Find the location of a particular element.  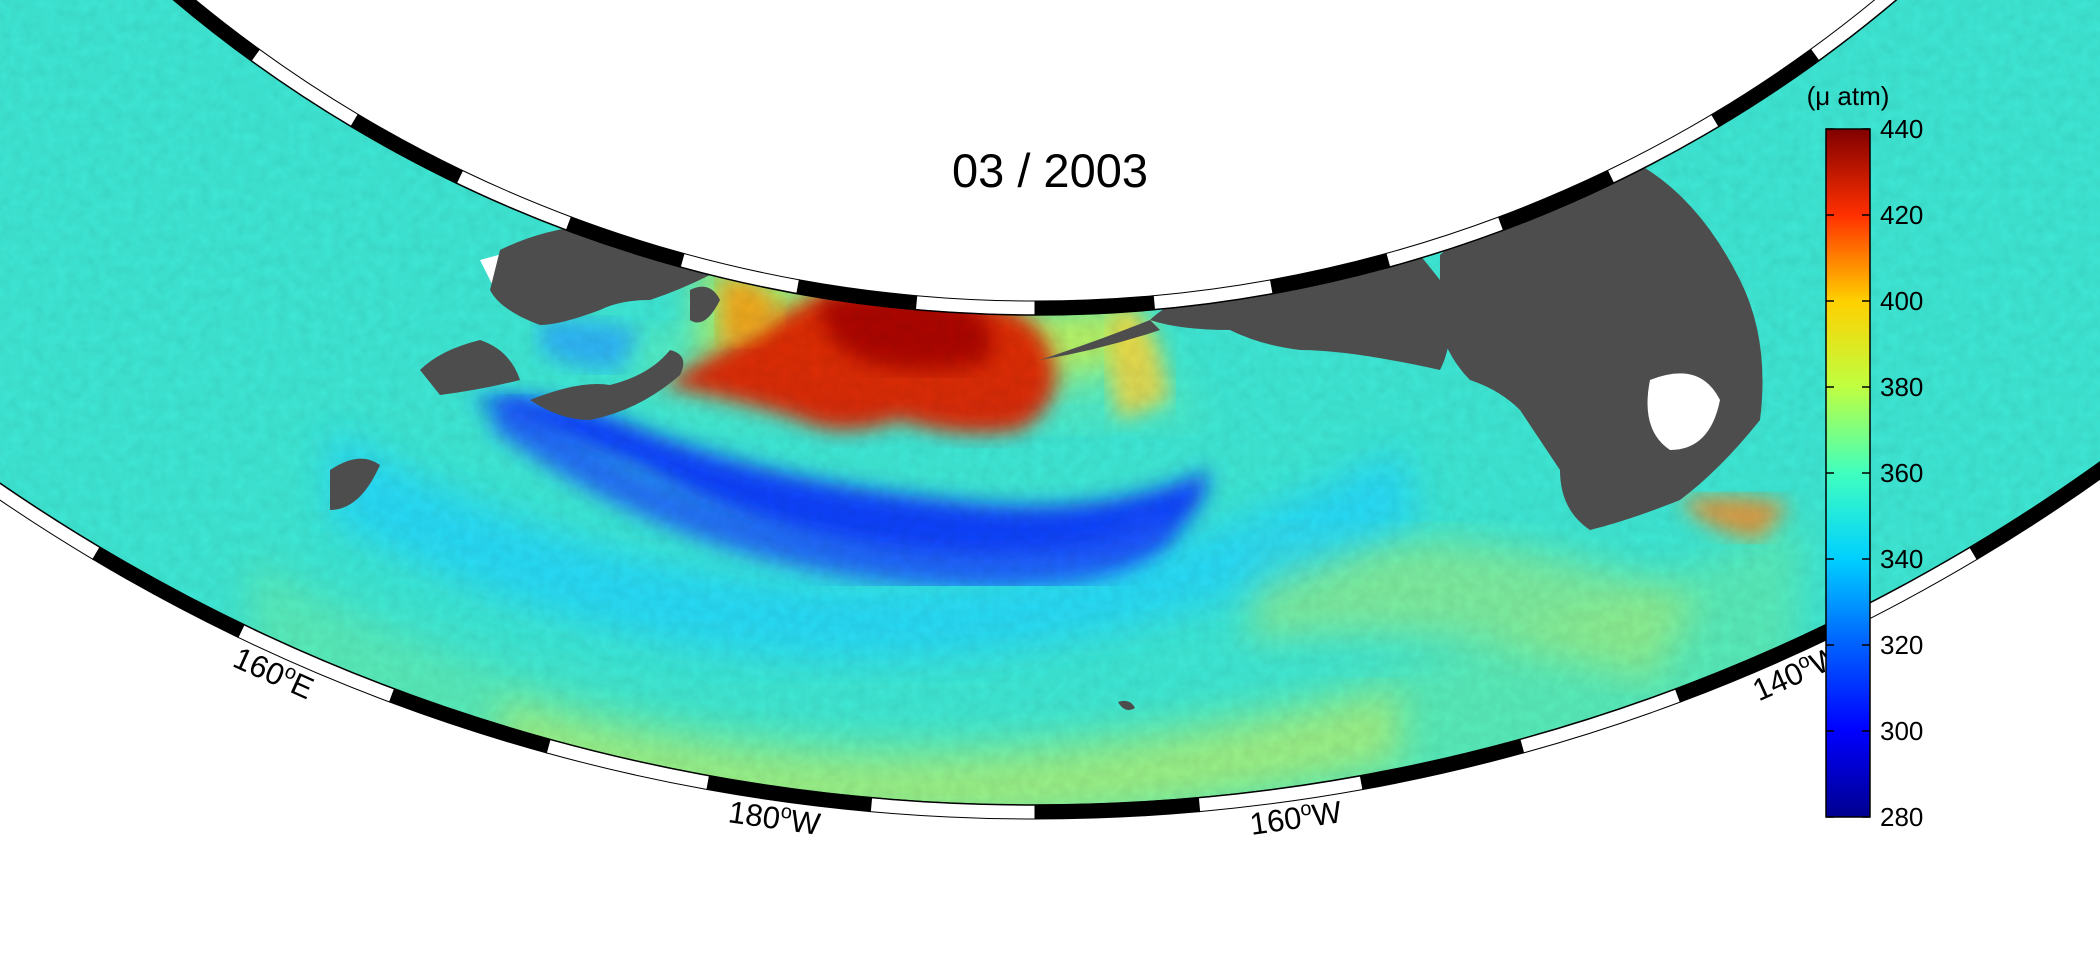

longitude-label: 180oW is located at coordinates (774, 817).